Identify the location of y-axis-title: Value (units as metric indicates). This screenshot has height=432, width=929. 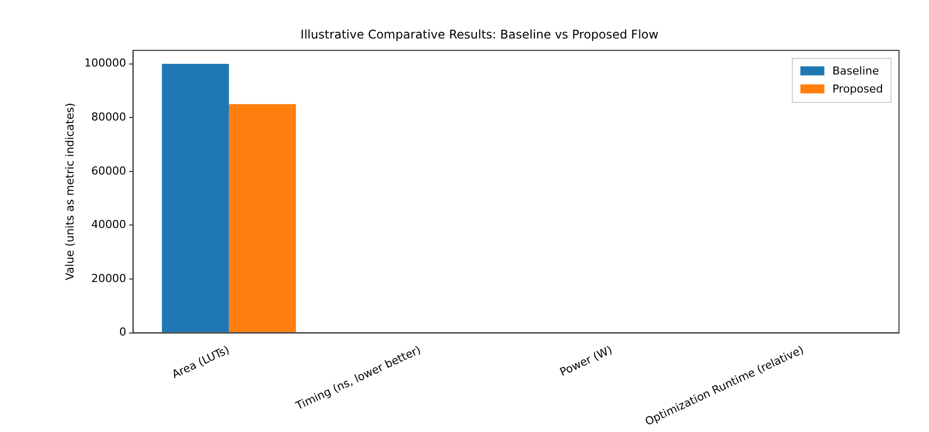
(69, 191).